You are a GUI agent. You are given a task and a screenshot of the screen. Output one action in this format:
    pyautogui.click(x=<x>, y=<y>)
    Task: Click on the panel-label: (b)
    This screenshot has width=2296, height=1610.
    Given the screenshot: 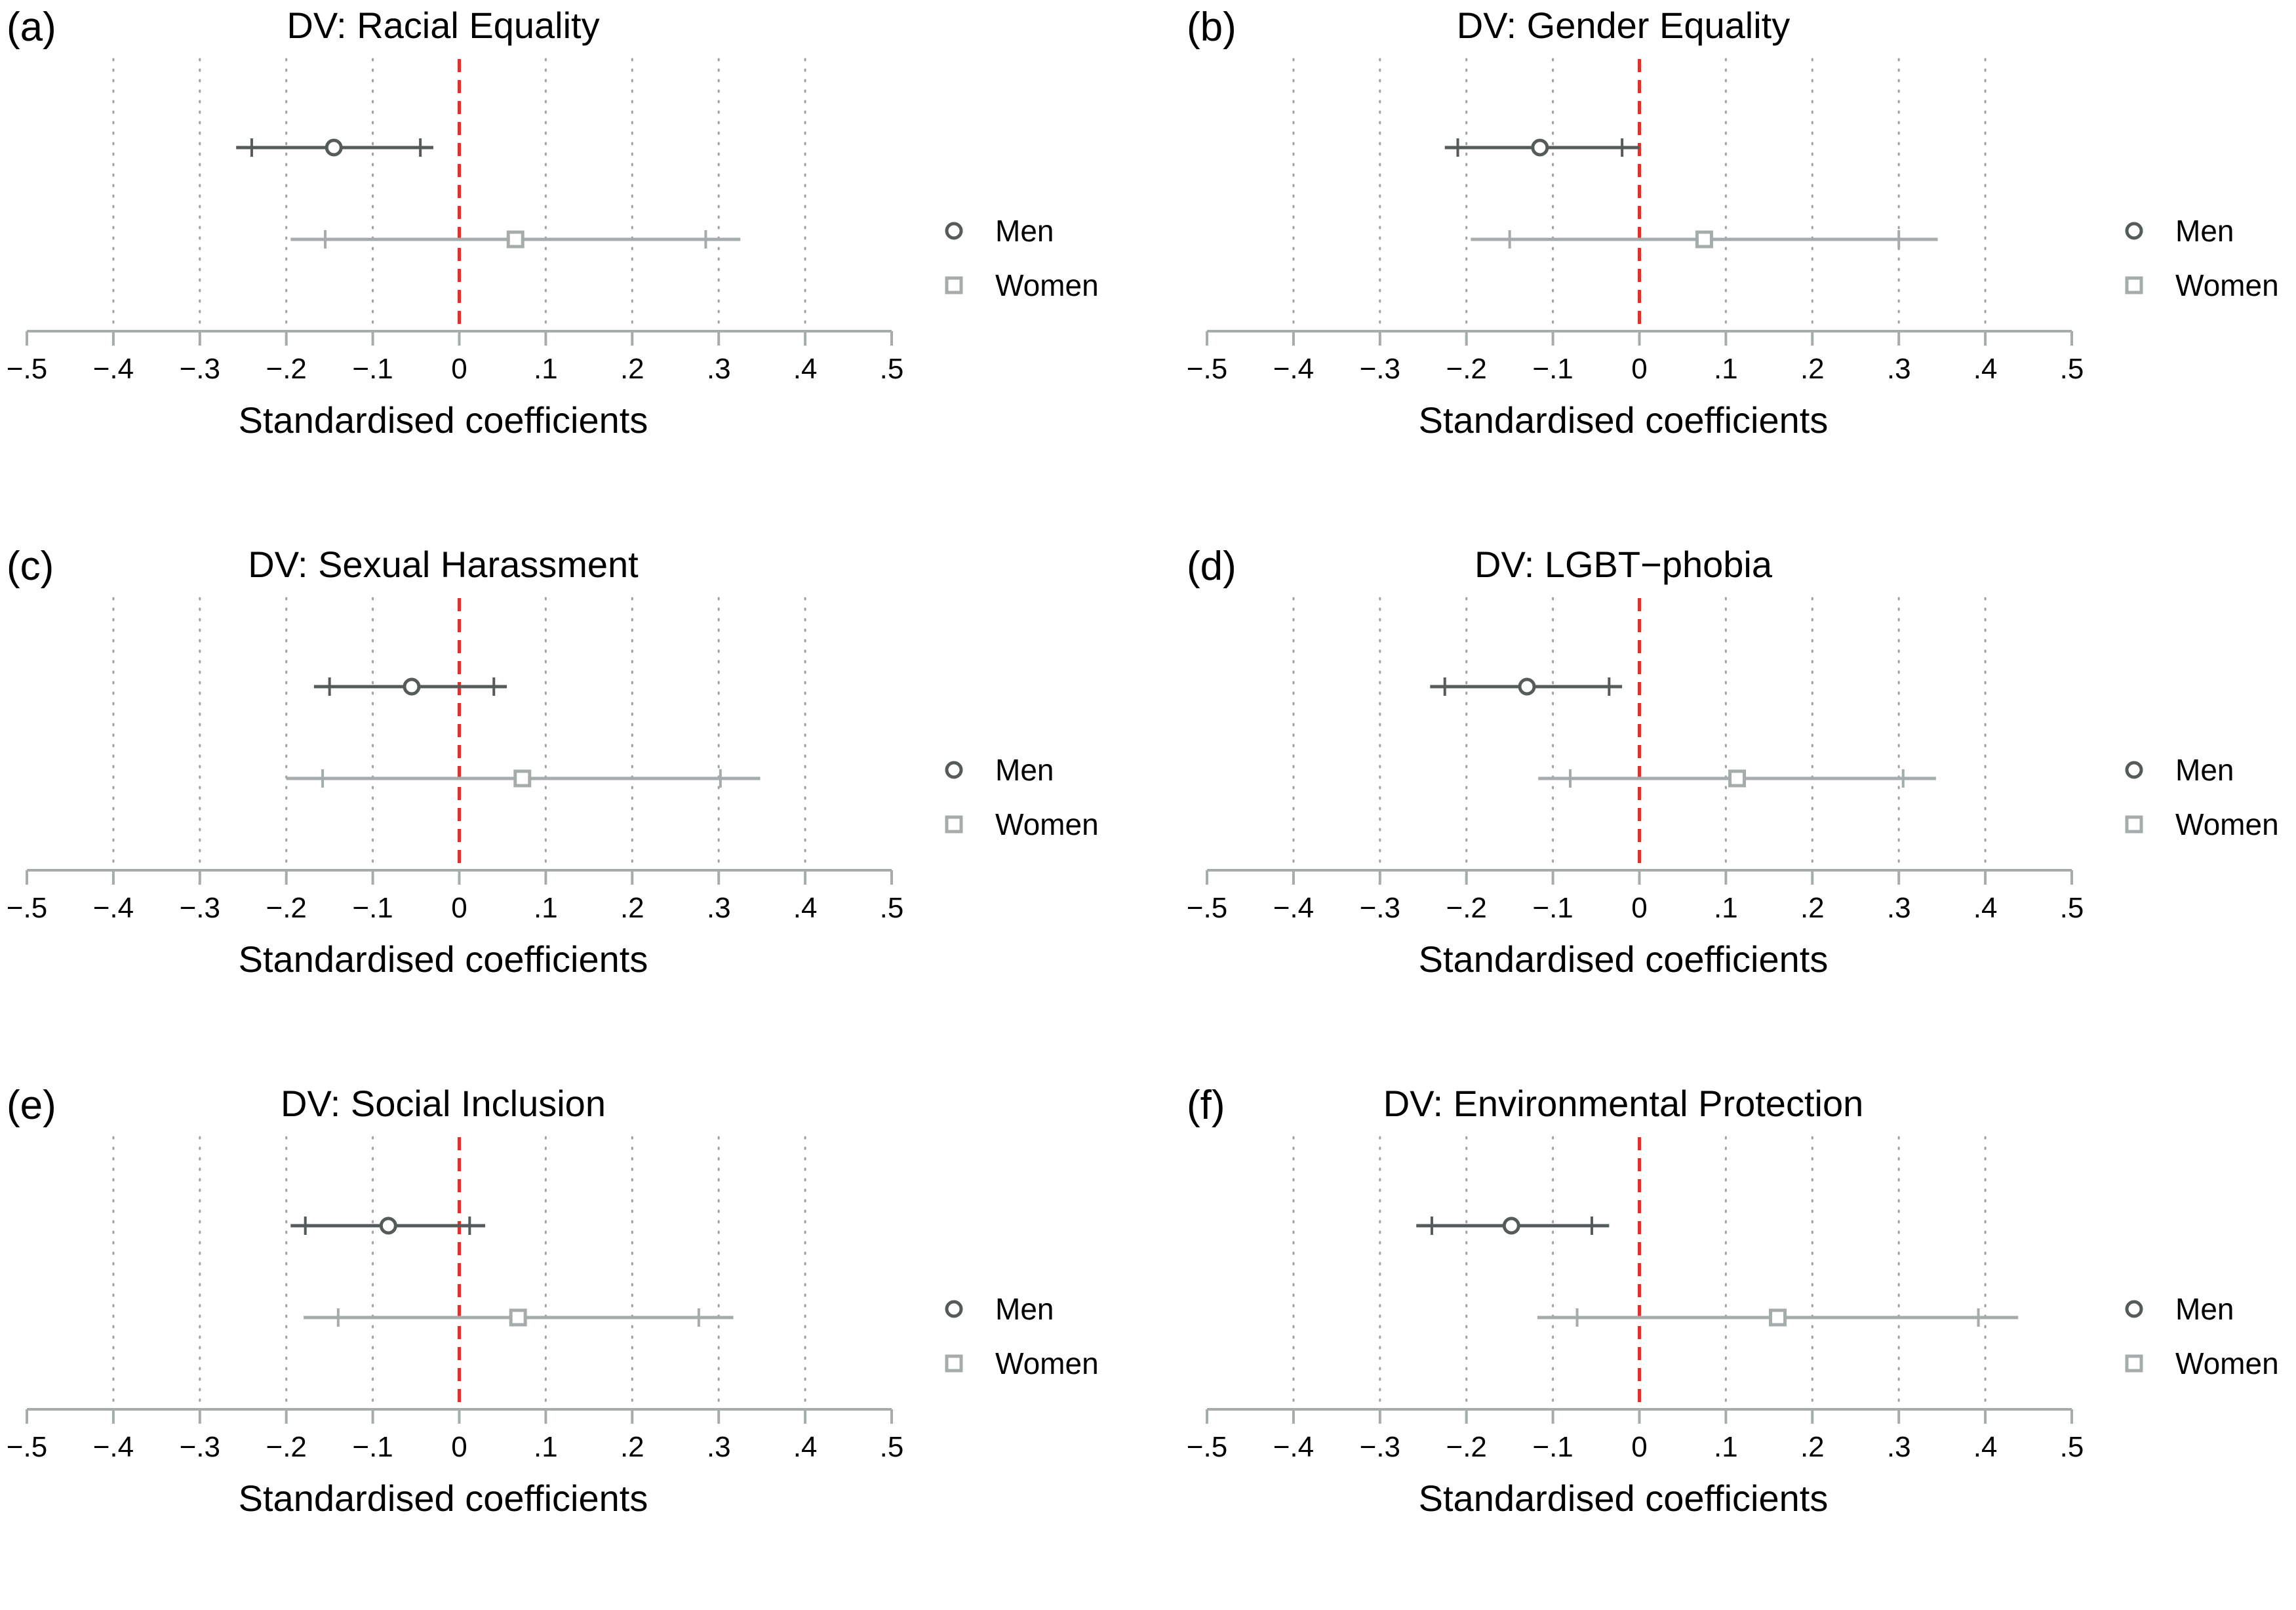 What is the action you would take?
    pyautogui.click(x=1212, y=27)
    